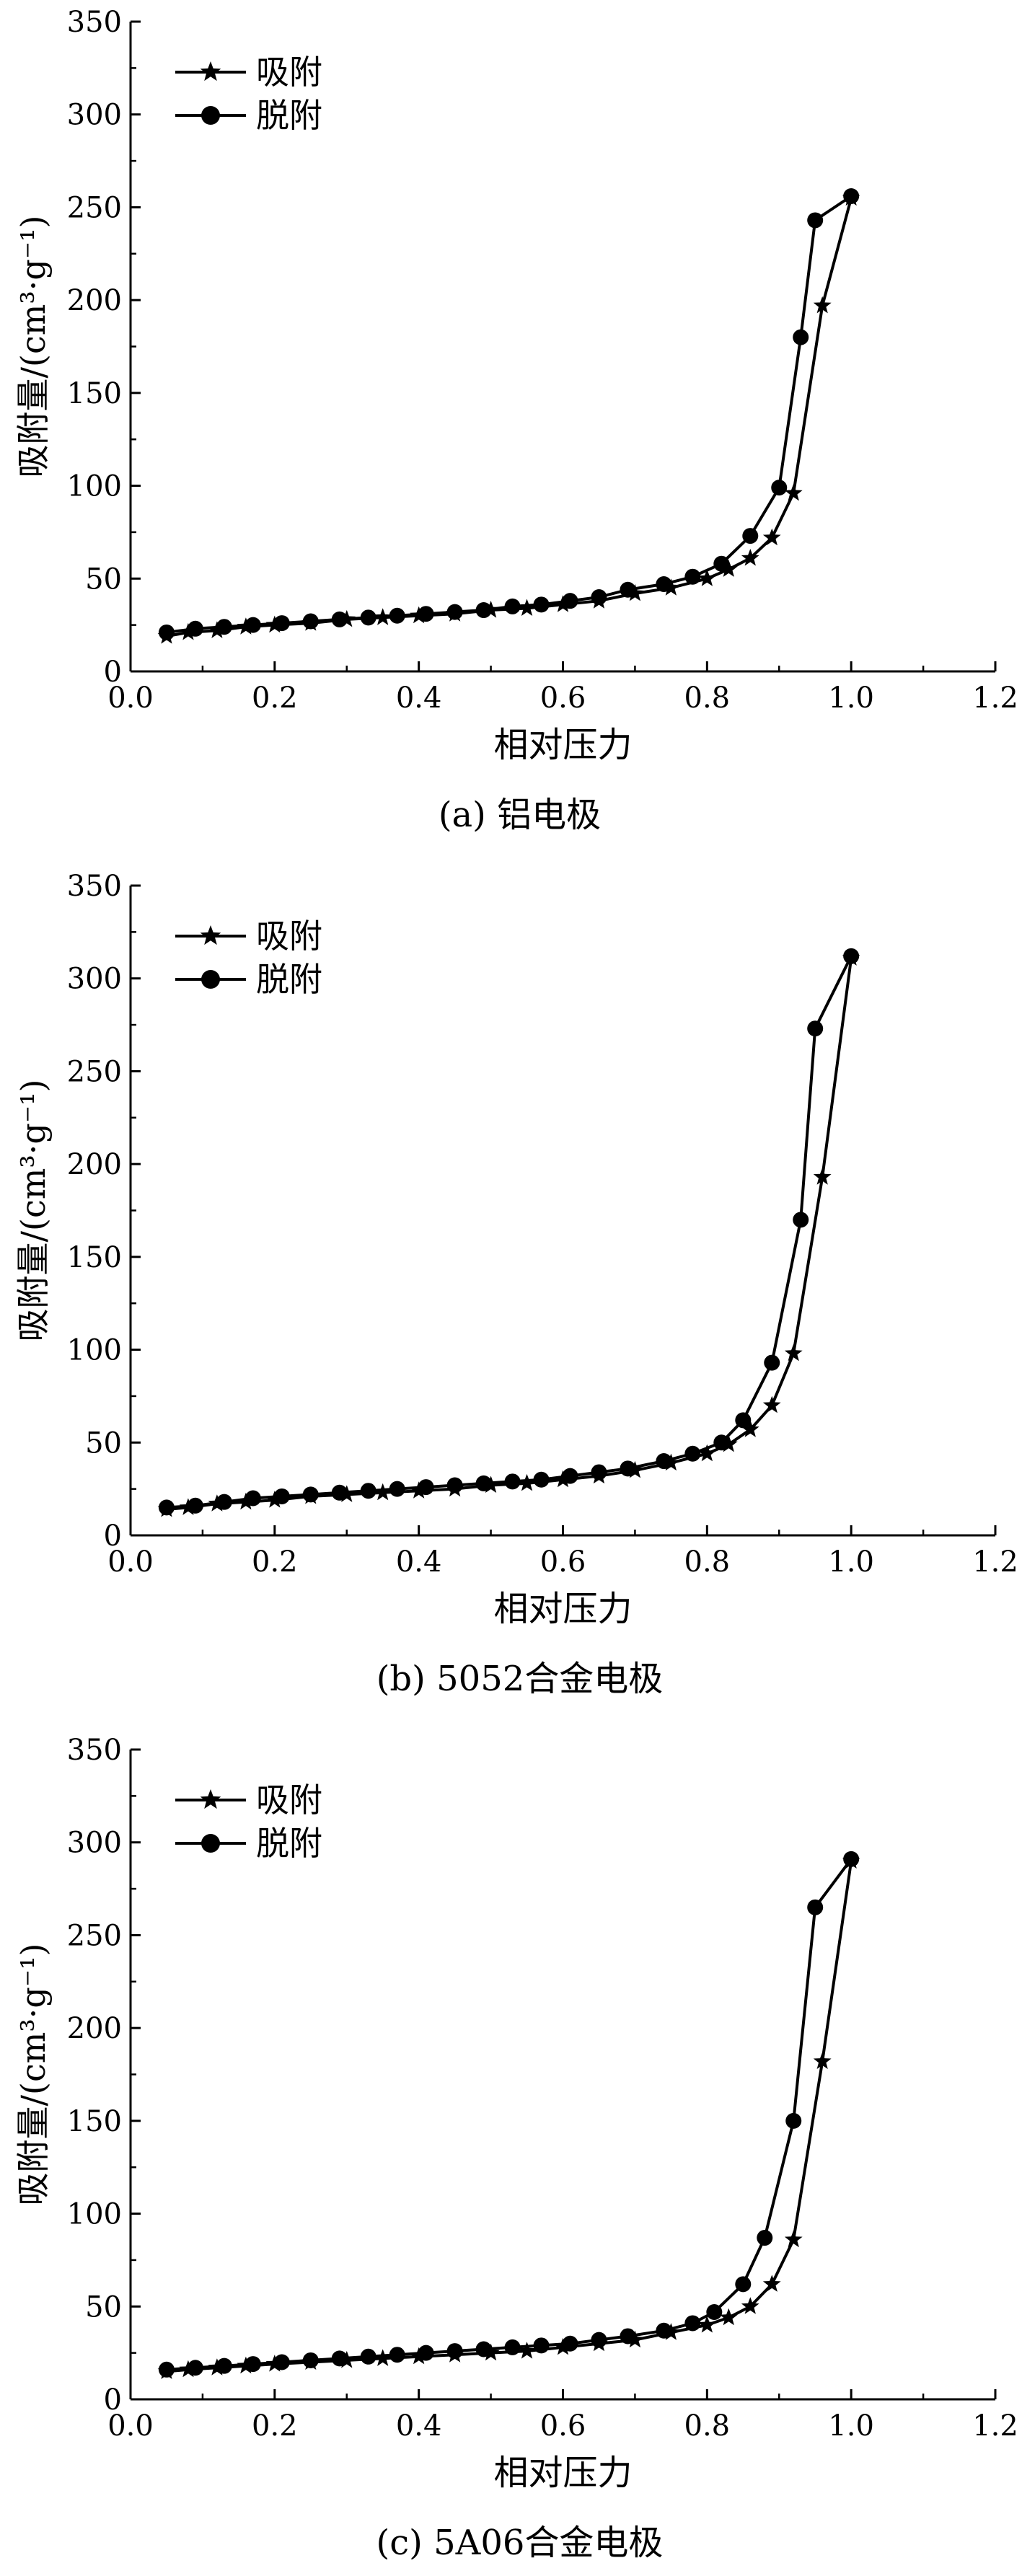  I want to click on x-tick-label: 0.8, so click(707, 2426).